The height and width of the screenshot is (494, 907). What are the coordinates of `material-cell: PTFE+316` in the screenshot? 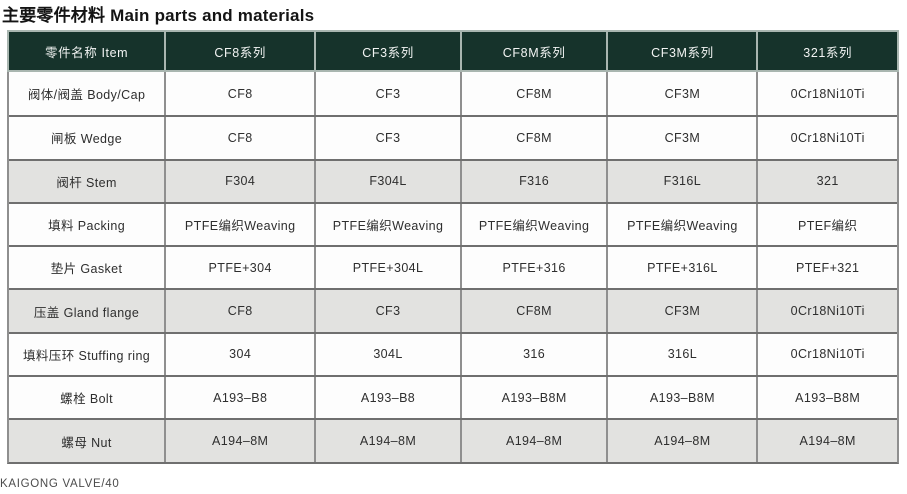 It's located at (535, 268).